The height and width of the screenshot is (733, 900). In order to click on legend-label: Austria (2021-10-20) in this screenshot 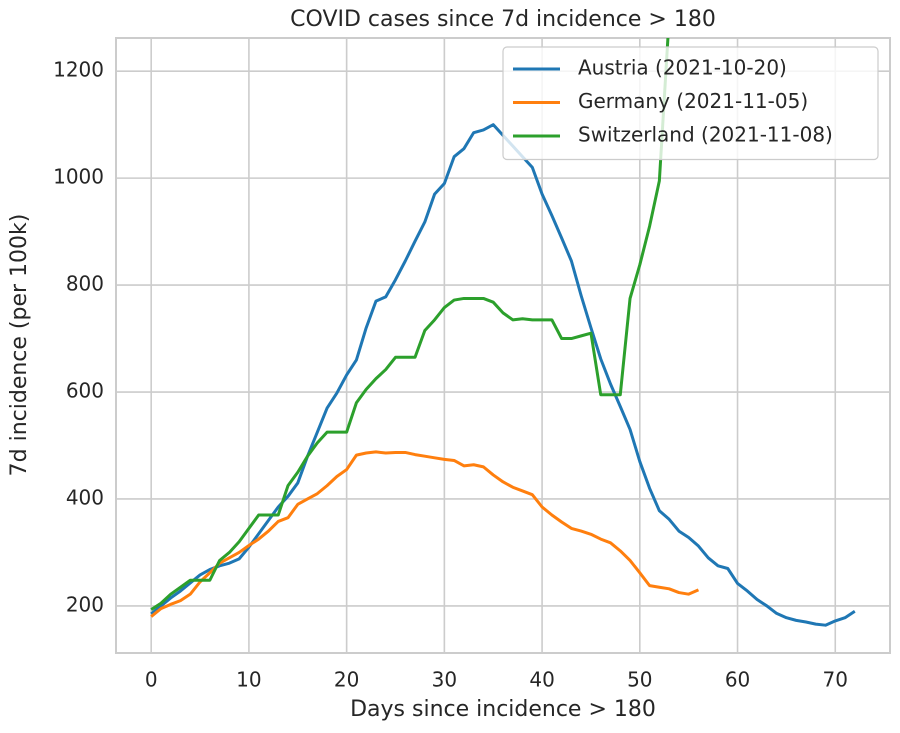, I will do `click(682, 68)`.